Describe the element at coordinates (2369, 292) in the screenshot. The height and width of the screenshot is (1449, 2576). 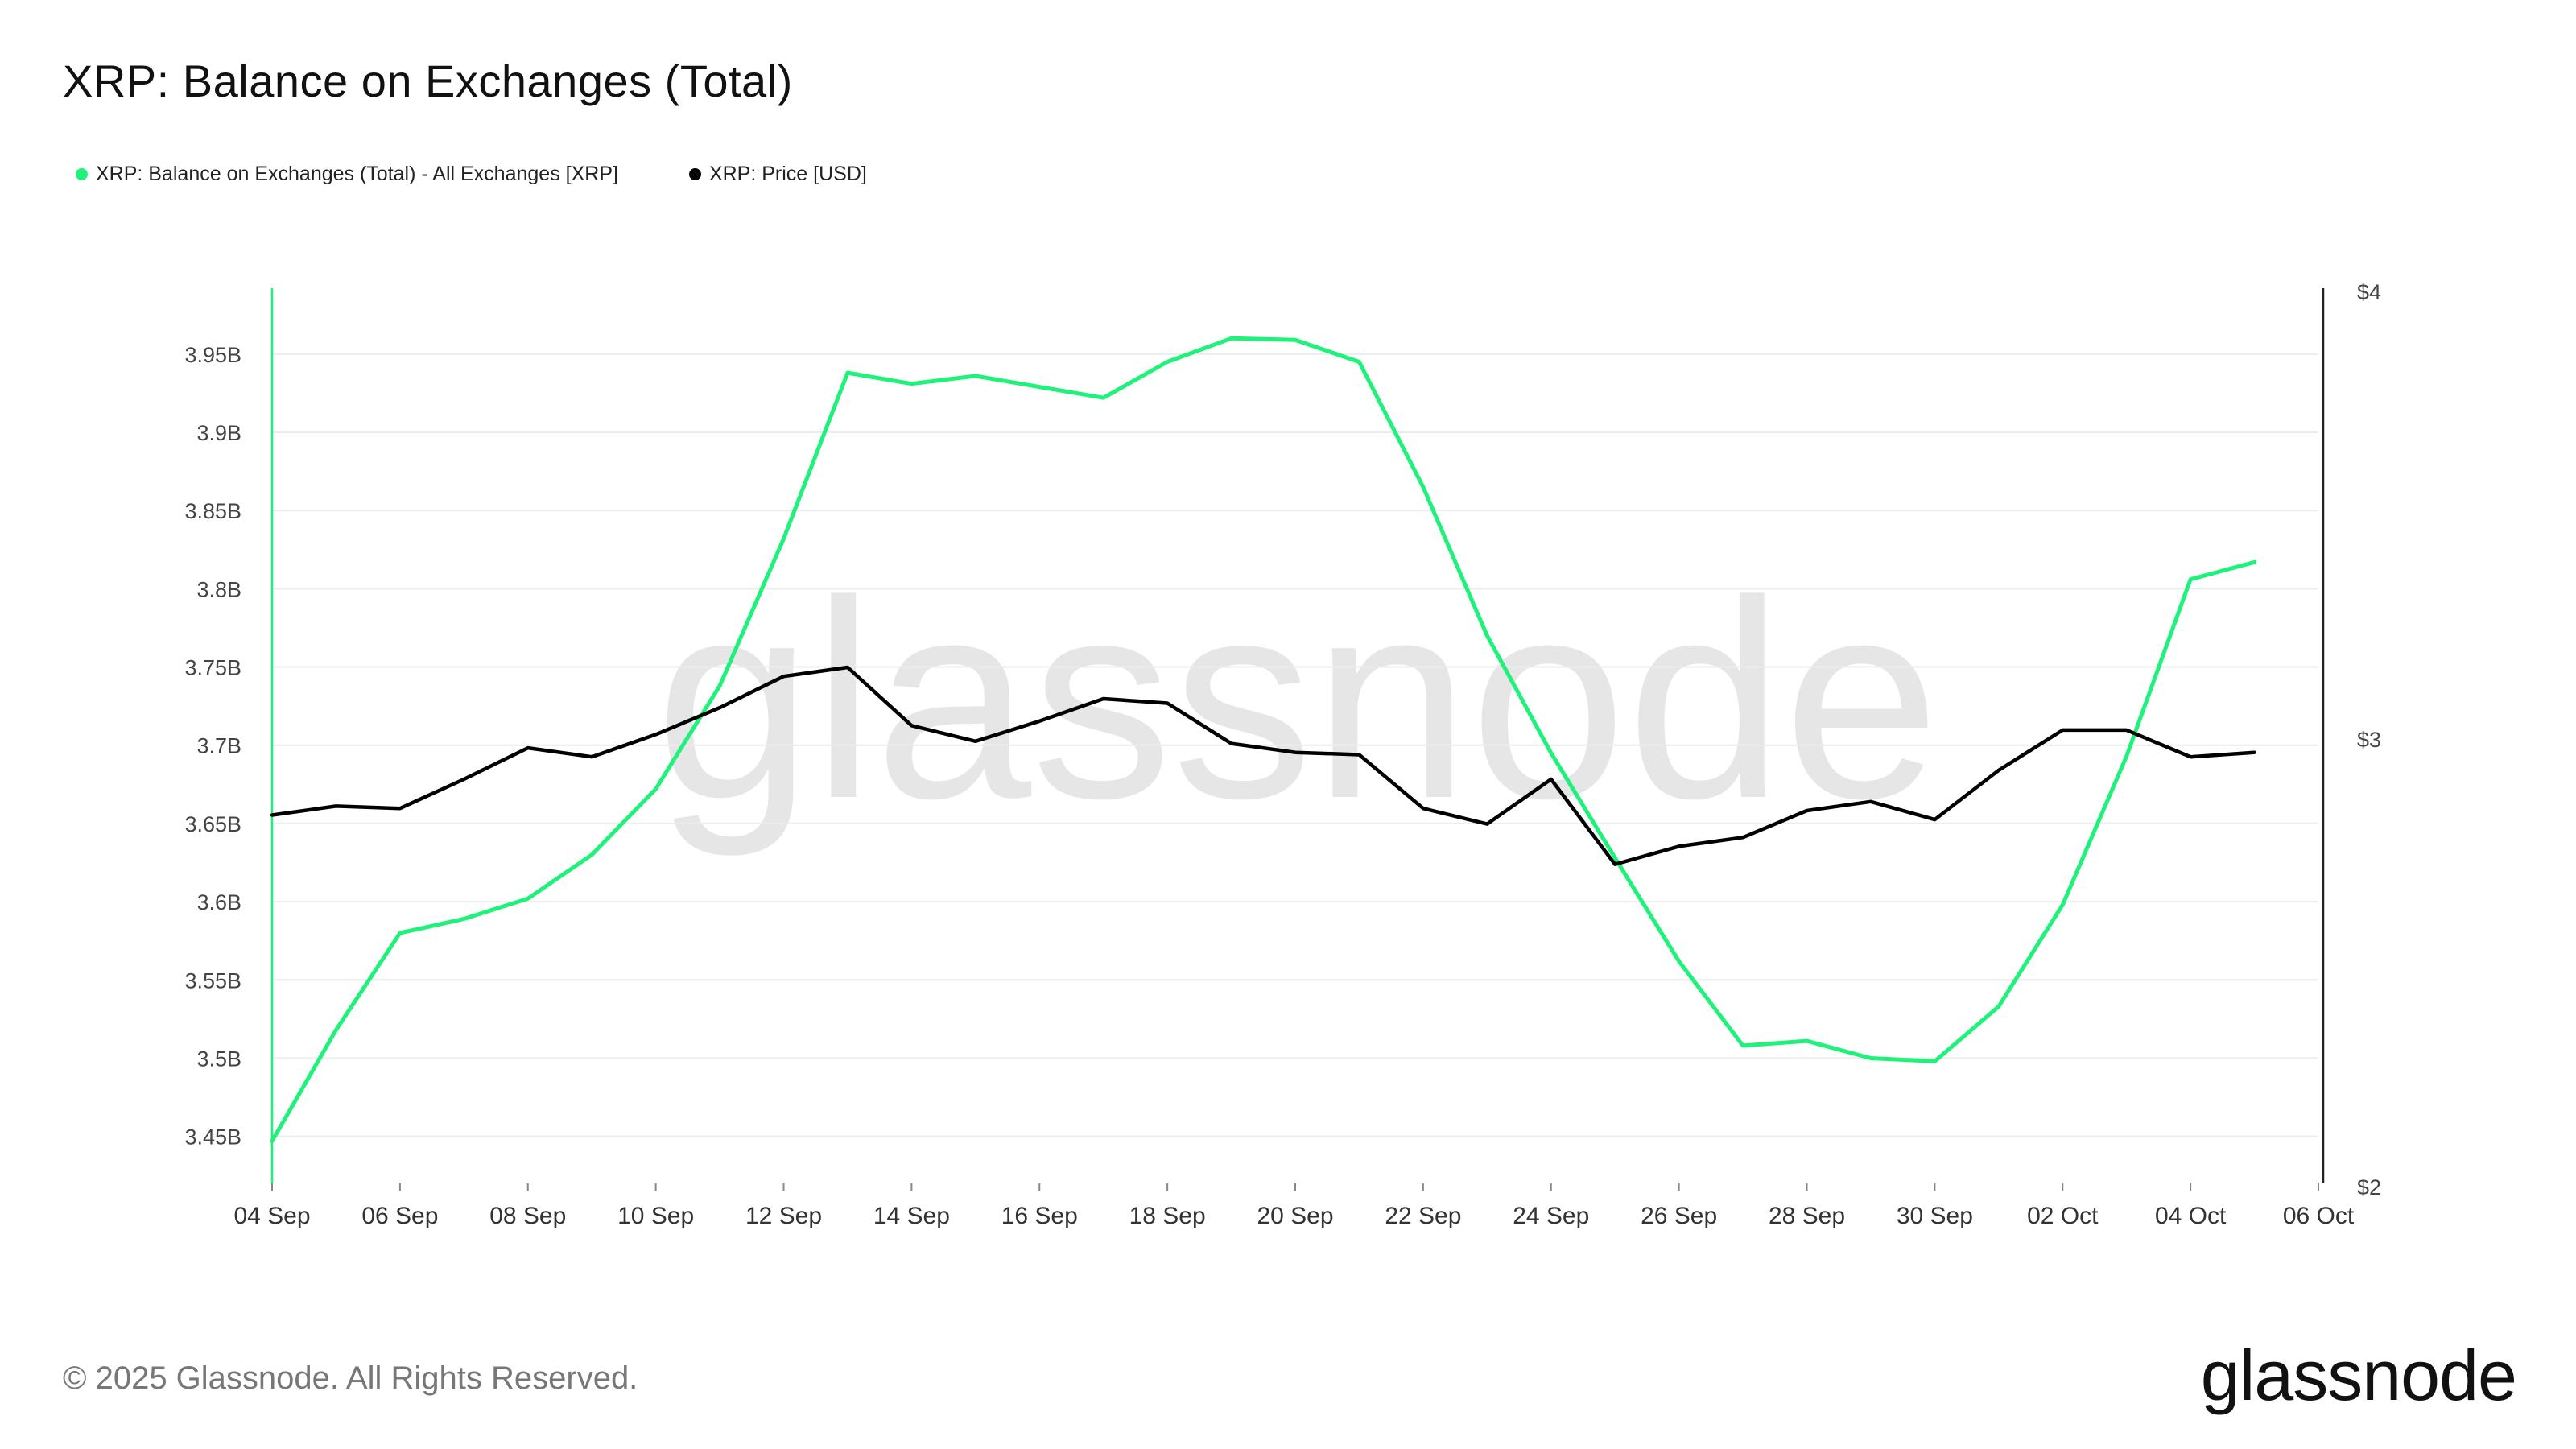
I see `y-right-tick-label: $4` at that location.